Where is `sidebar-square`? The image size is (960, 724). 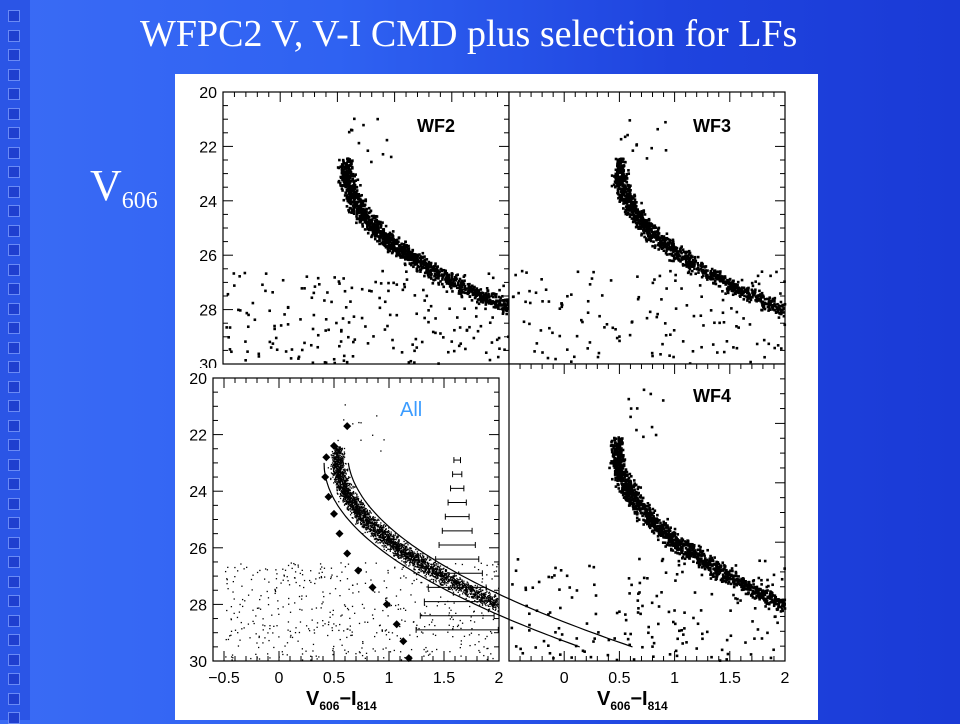 sidebar-square is located at coordinates (14, 660).